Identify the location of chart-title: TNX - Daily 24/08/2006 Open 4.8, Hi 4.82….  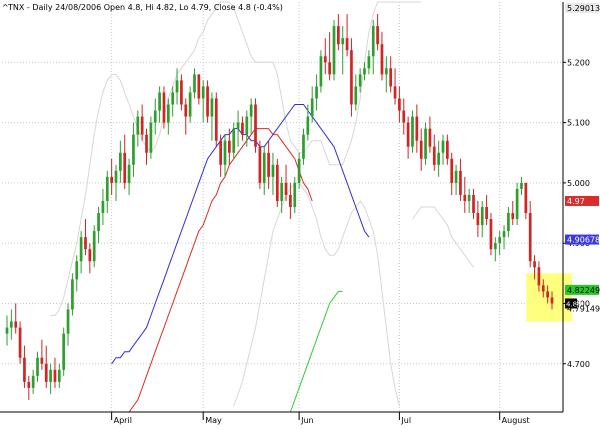
(145, 7).